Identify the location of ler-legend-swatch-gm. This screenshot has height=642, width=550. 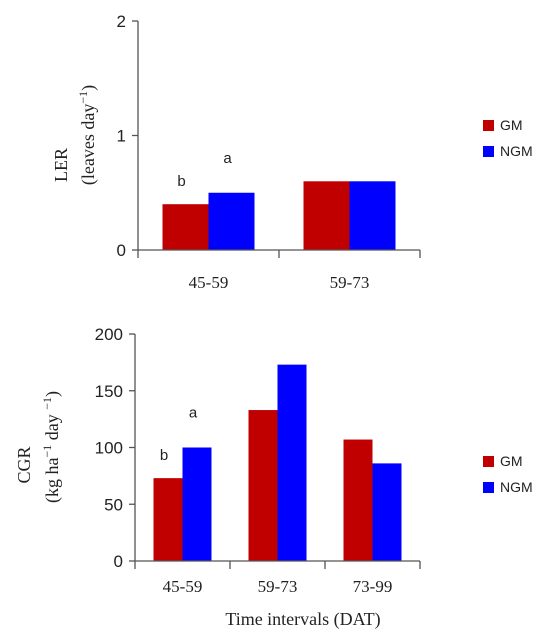
(488, 125).